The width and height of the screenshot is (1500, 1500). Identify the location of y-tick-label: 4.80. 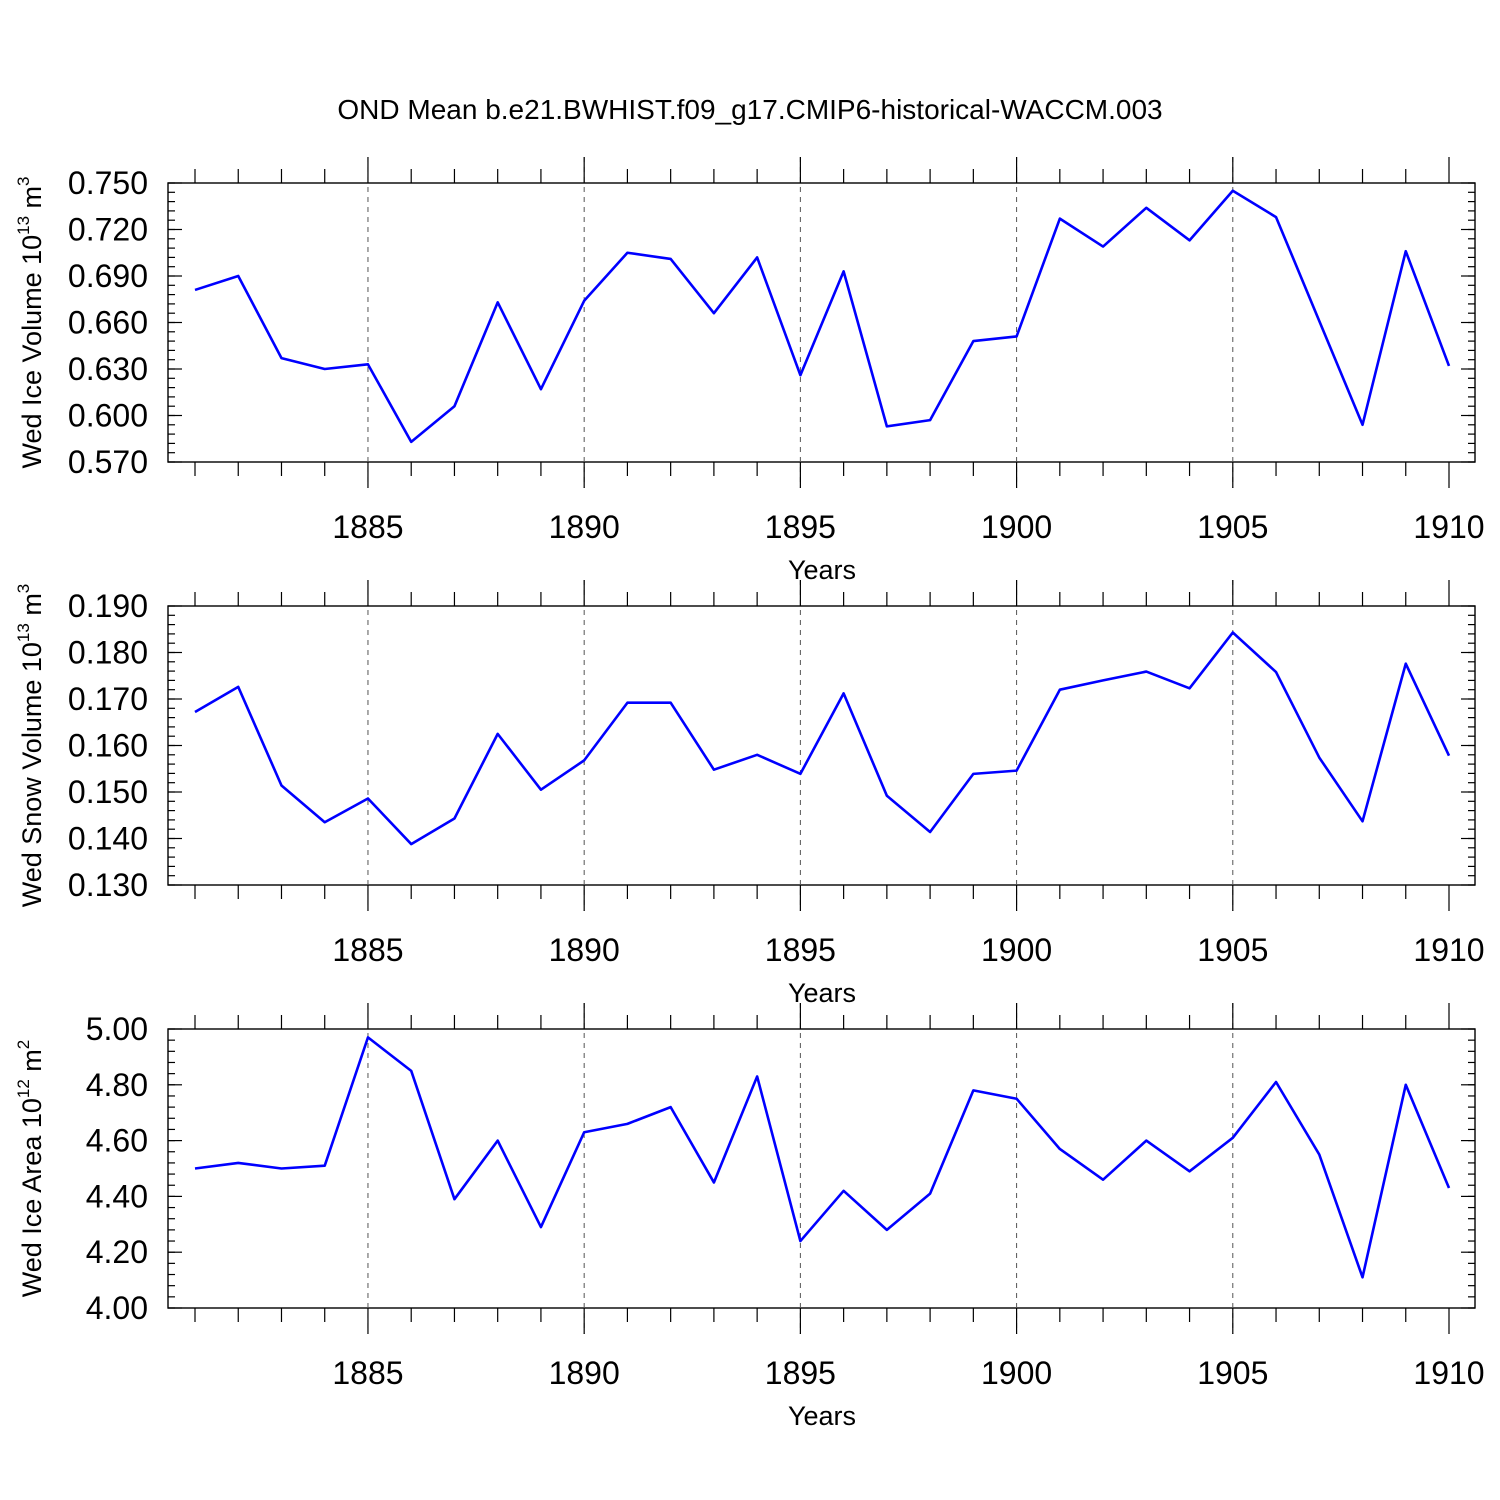
(117, 1085).